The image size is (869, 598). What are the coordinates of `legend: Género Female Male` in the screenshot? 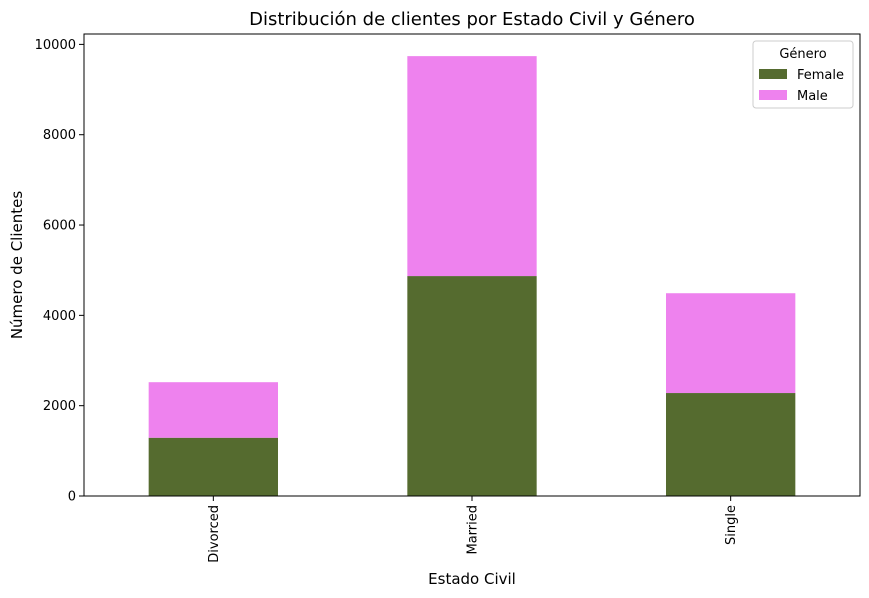 It's located at (803, 74).